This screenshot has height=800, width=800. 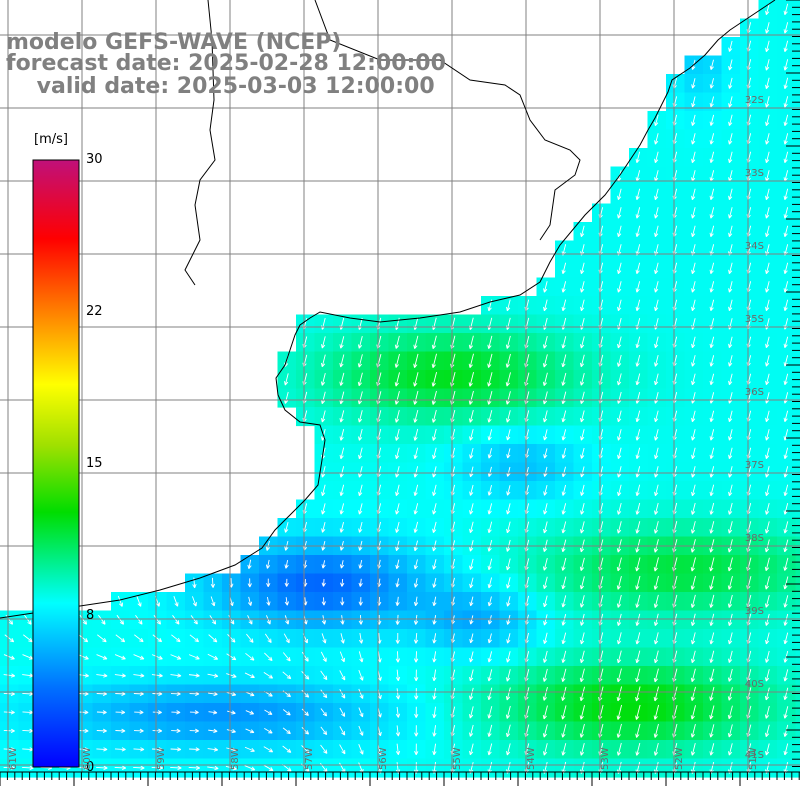 I want to click on colorbar-tick: 15, so click(x=94, y=463).